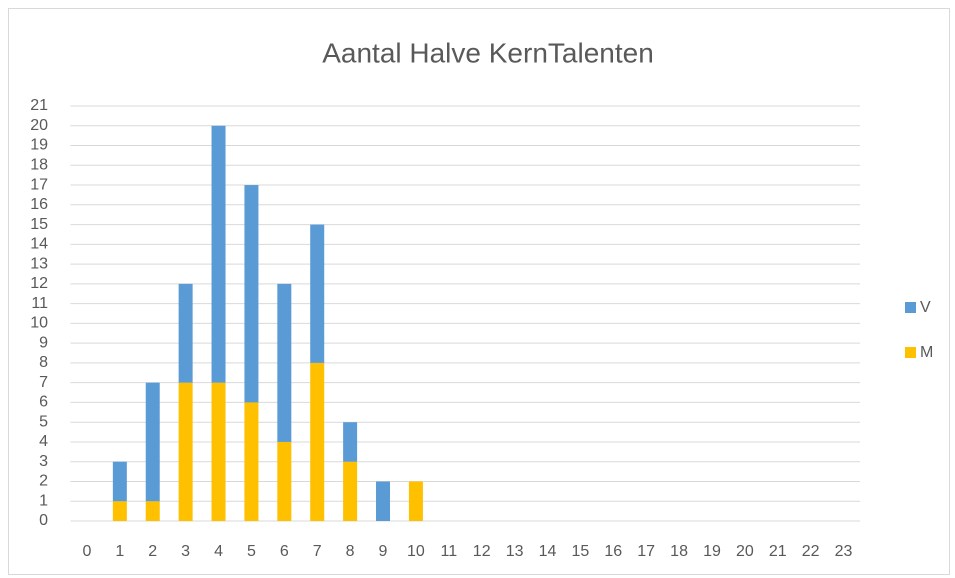 This screenshot has height=578, width=955. What do you see at coordinates (39, 323) in the screenshot?
I see `y-tick-label: 10` at bounding box center [39, 323].